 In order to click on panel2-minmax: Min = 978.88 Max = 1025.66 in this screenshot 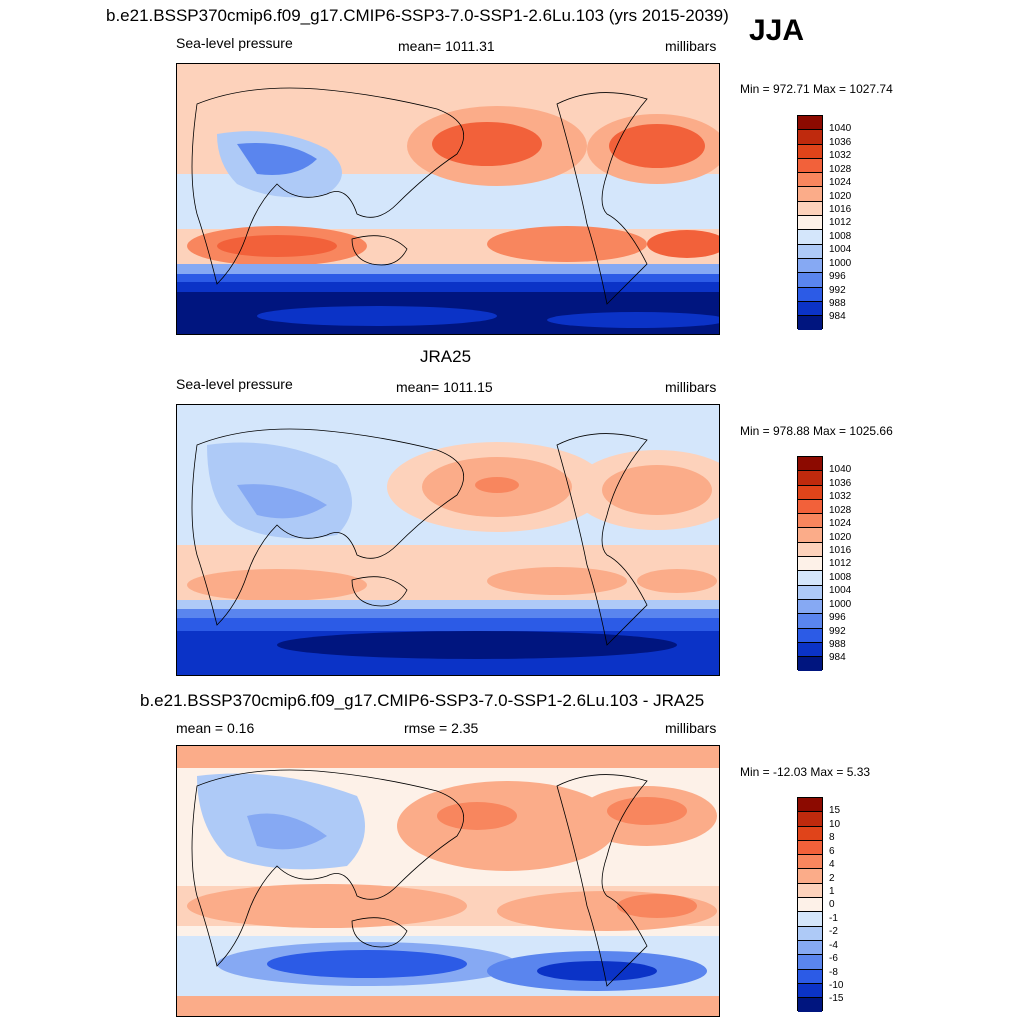, I will do `click(816, 431)`.